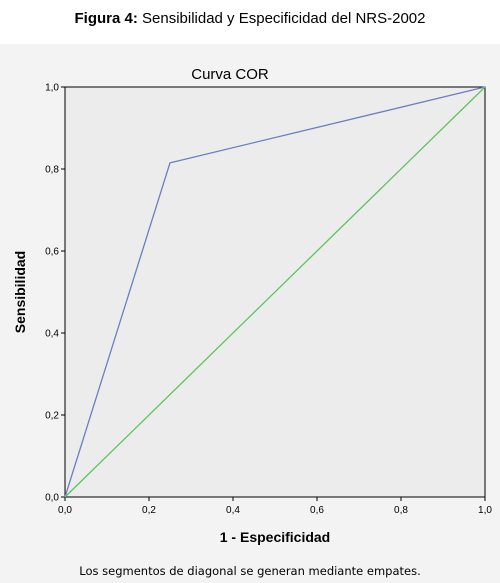 This screenshot has height=583, width=500. I want to click on y-tick-label: 0,6, so click(52, 252).